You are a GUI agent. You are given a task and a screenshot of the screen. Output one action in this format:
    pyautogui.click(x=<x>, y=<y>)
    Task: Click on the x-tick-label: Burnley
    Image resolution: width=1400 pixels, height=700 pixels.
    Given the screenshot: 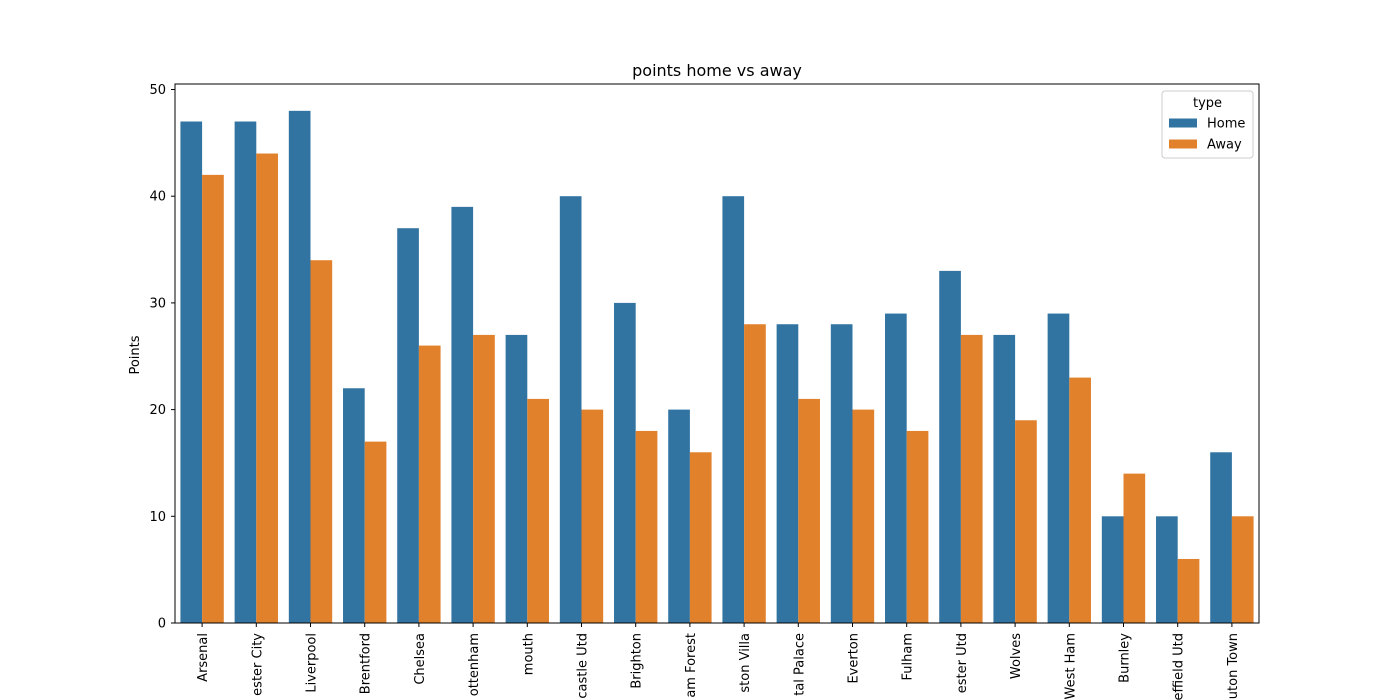 What is the action you would take?
    pyautogui.click(x=1125, y=658)
    